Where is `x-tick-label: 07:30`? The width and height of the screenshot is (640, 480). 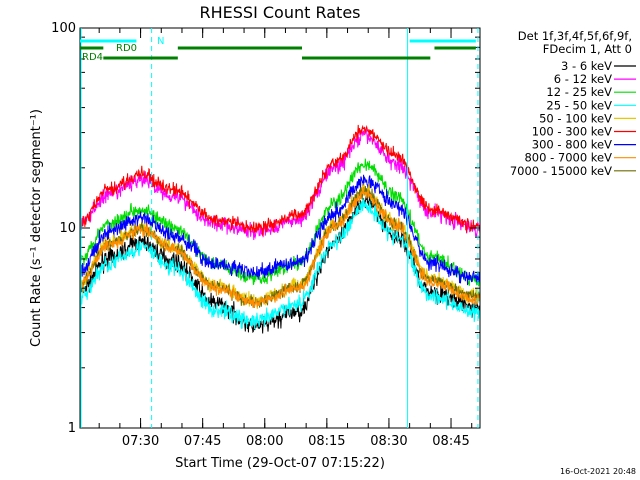
x-tick-label: 07:30 is located at coordinates (140, 441).